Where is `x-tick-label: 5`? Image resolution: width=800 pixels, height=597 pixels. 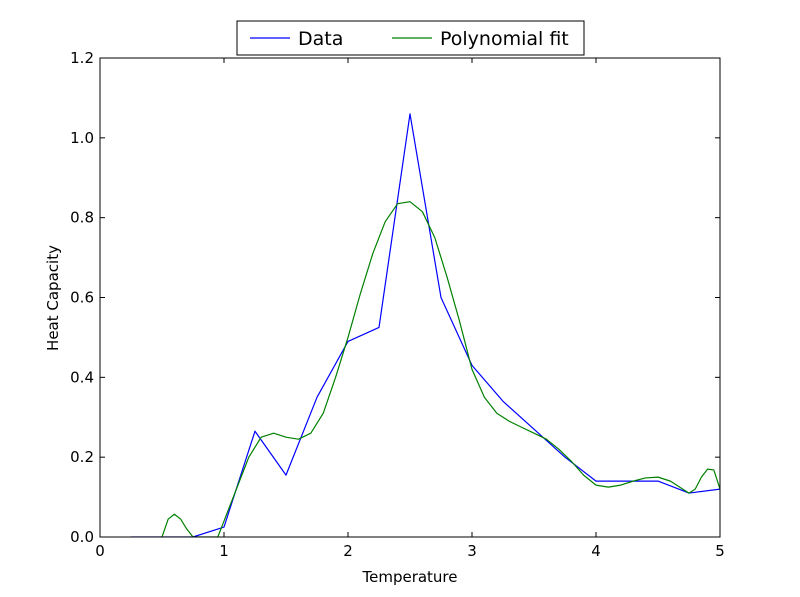 x-tick-label: 5 is located at coordinates (720, 551).